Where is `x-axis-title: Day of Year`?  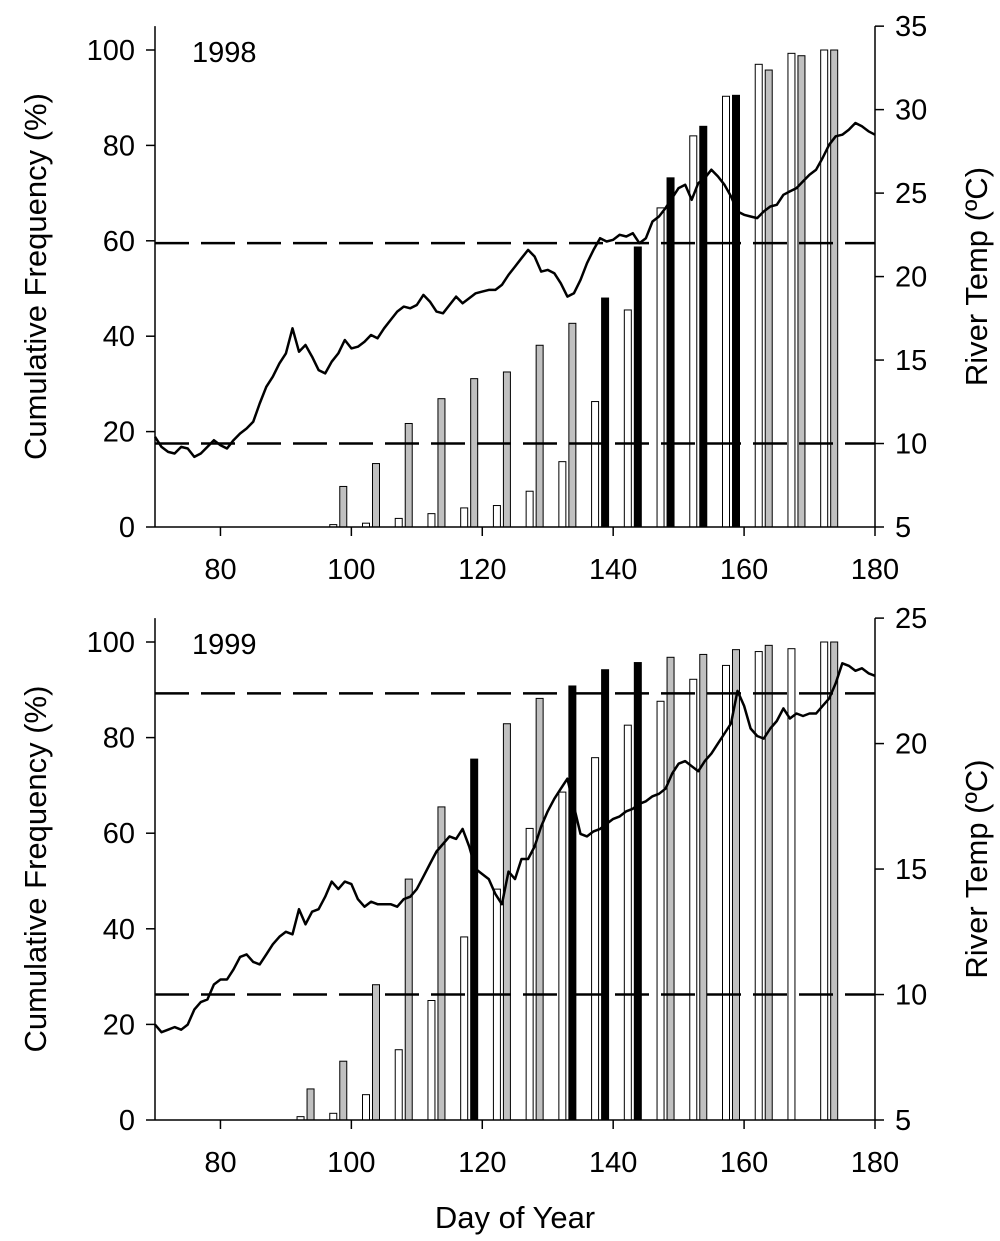
x-axis-title: Day of Year is located at coordinates (515, 1217).